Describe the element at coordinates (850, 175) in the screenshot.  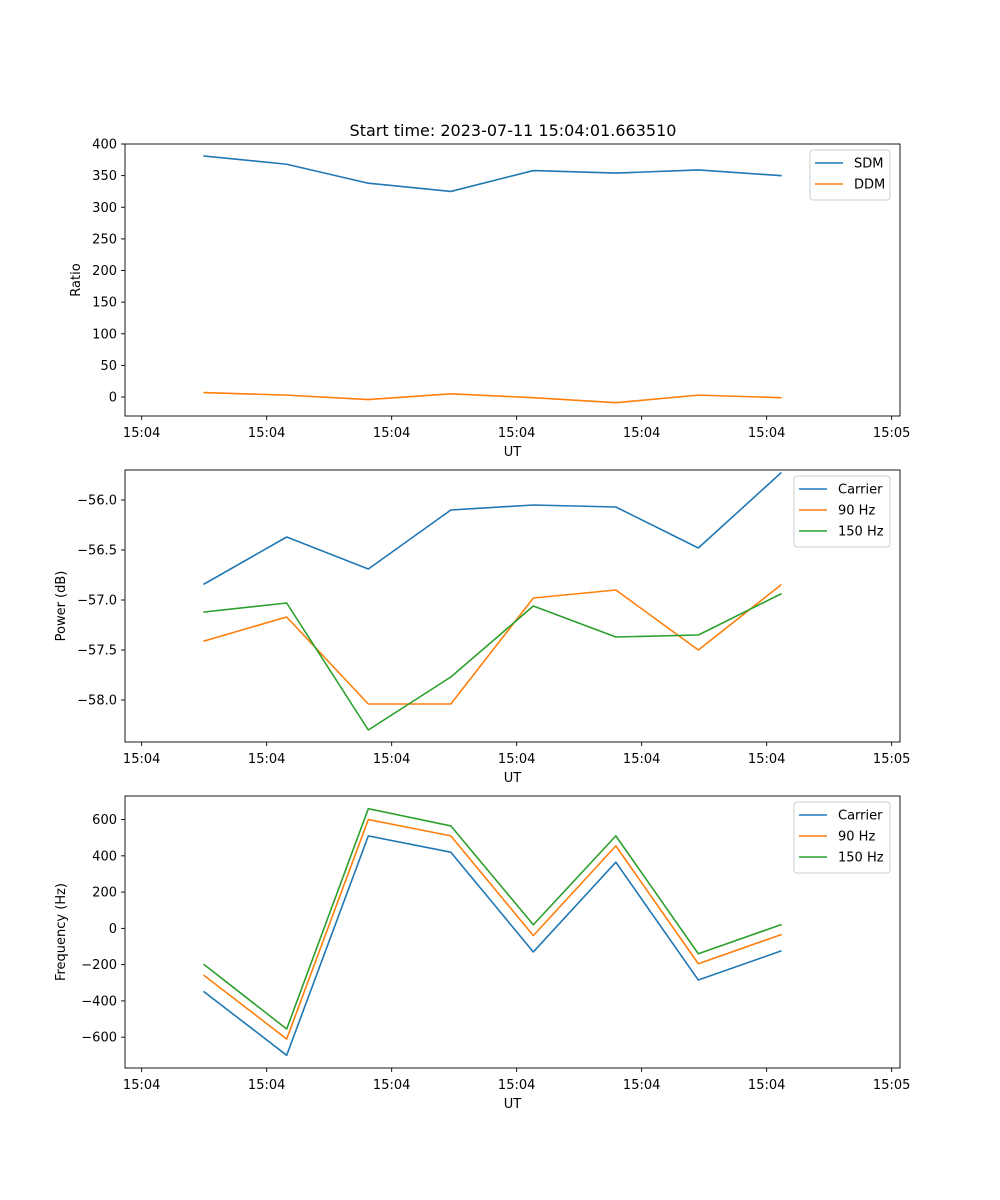
I see `legend: SDM DDM` at that location.